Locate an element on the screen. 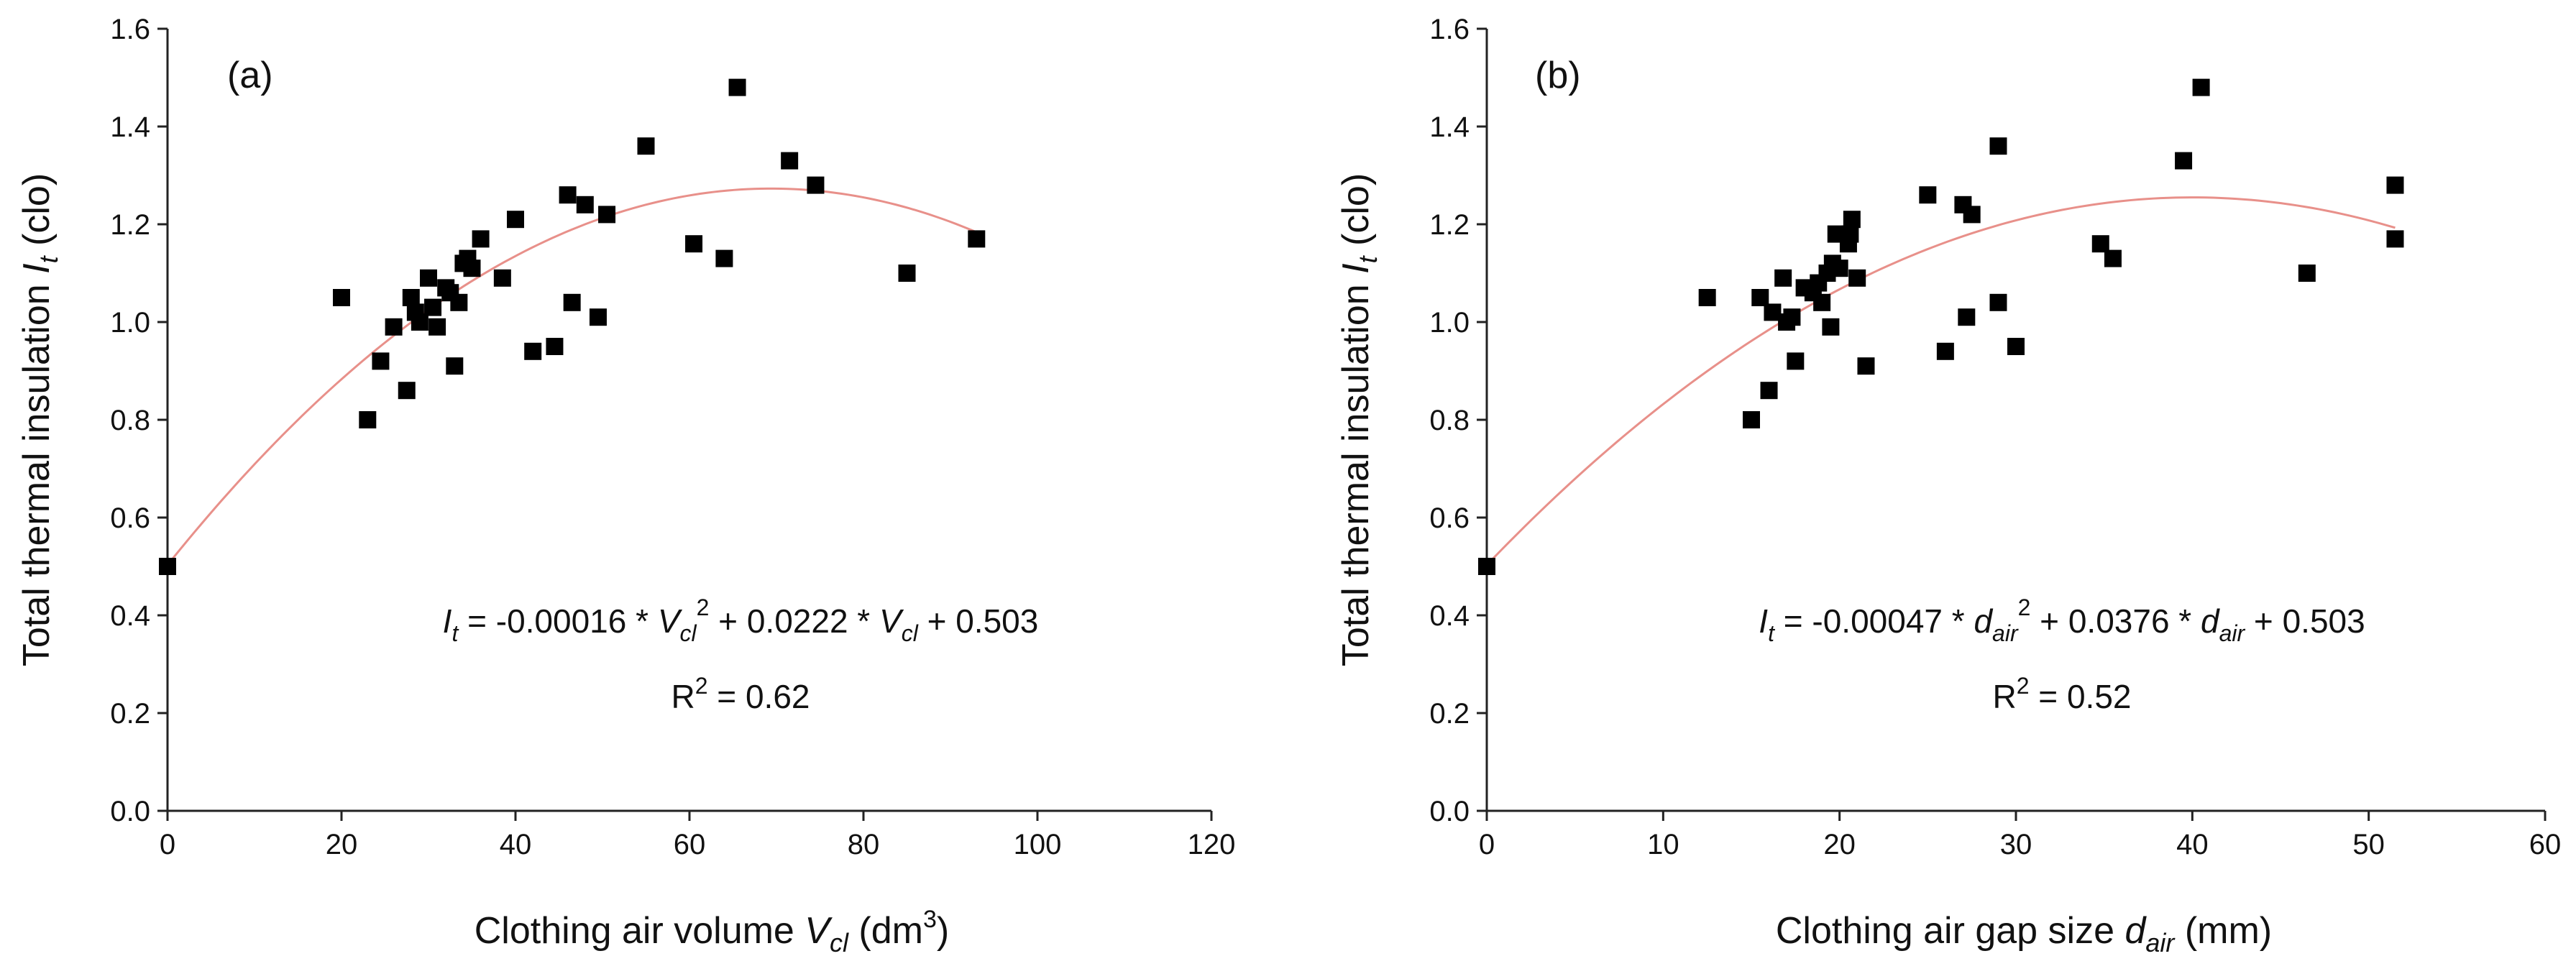 The image size is (2576, 974). eq-part: = -0.00016 * is located at coordinates (557, 621).